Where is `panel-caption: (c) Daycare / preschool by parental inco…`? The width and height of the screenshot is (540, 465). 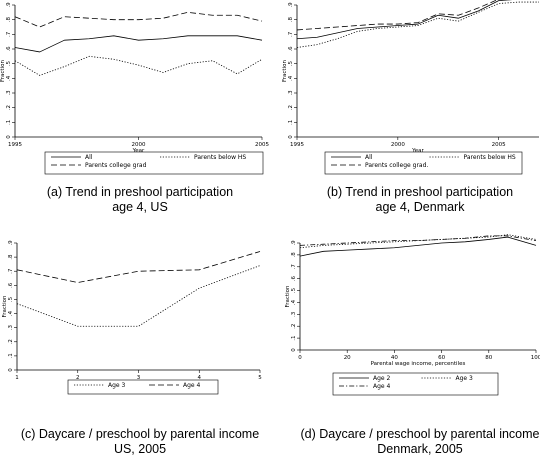
panel-caption: (c) Daycare / preschool by parental inco… is located at coordinates (140, 442).